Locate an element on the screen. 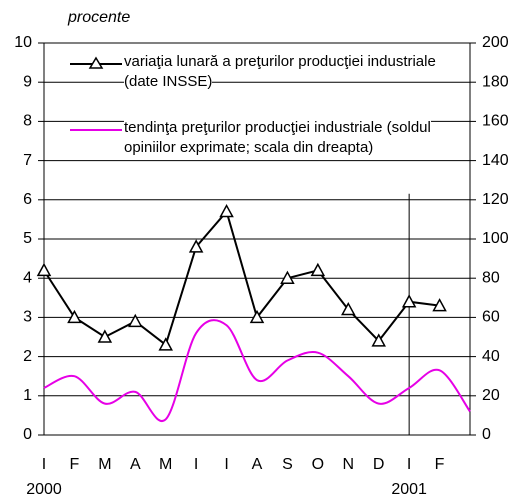 This screenshot has width=515, height=497. y-tick-label: 6 is located at coordinates (27, 199).